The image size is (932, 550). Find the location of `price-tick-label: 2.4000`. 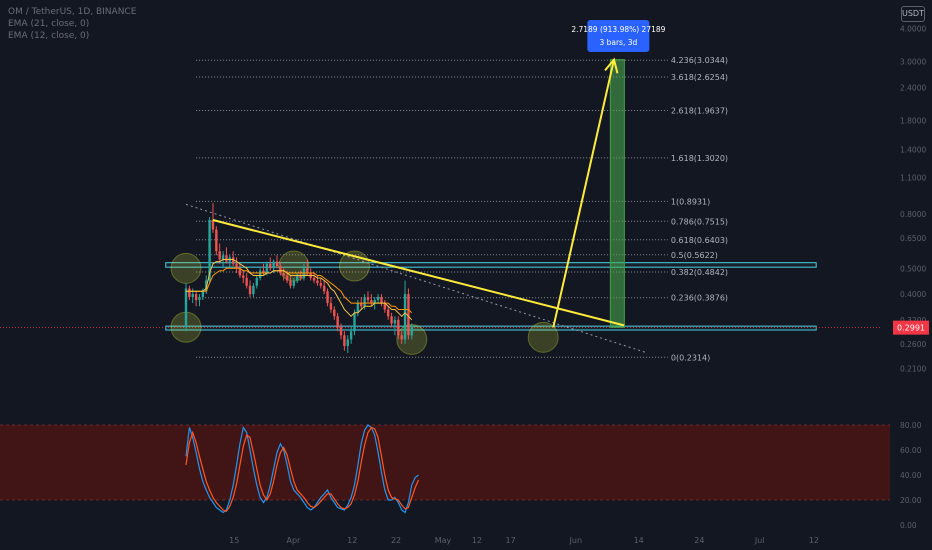

price-tick-label: 2.4000 is located at coordinates (913, 87).